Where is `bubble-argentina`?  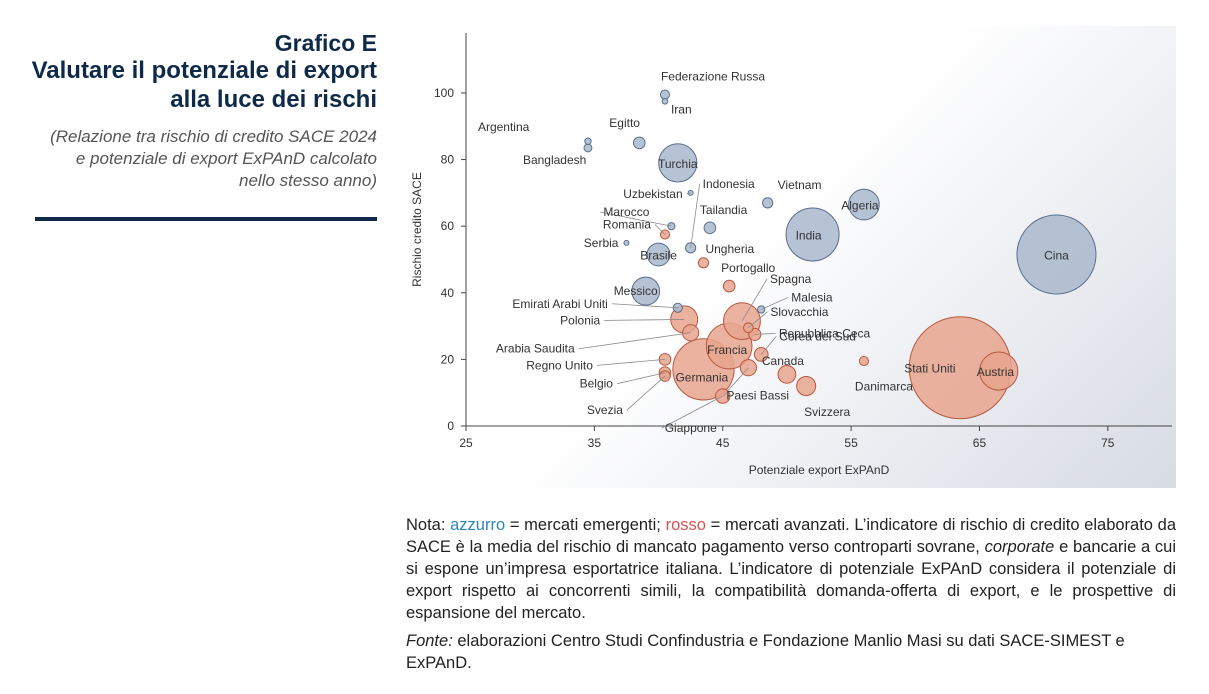
bubble-argentina is located at coordinates (588, 141).